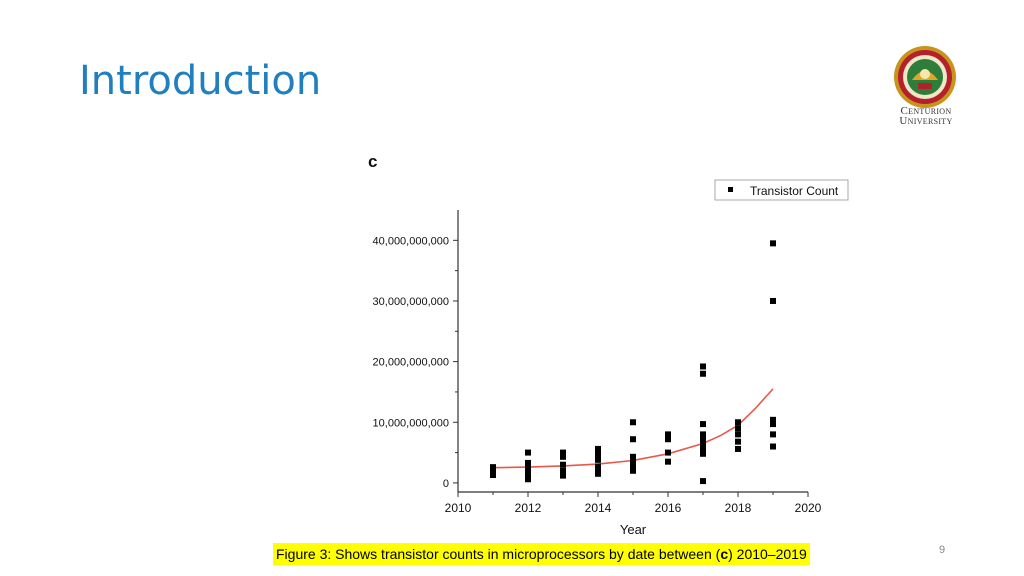 The width and height of the screenshot is (1024, 576). What do you see at coordinates (528, 508) in the screenshot?
I see `x-tick-label: 2012` at bounding box center [528, 508].